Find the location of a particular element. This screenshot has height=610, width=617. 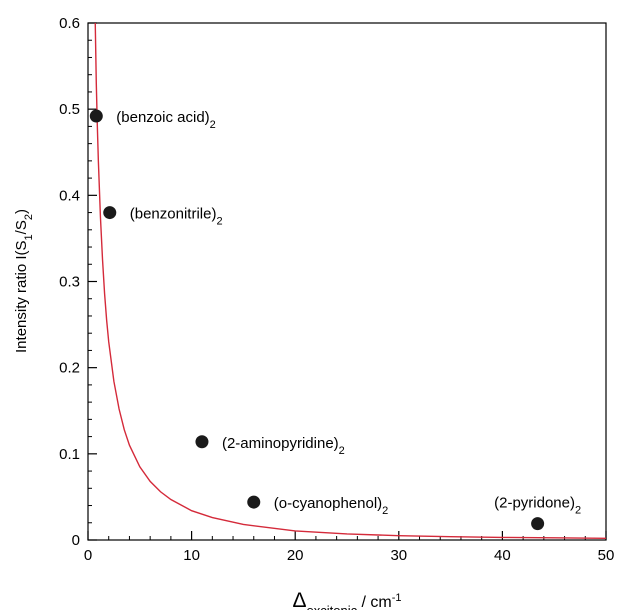

point-annotation: (2-pyridone)2 is located at coordinates (537, 506).